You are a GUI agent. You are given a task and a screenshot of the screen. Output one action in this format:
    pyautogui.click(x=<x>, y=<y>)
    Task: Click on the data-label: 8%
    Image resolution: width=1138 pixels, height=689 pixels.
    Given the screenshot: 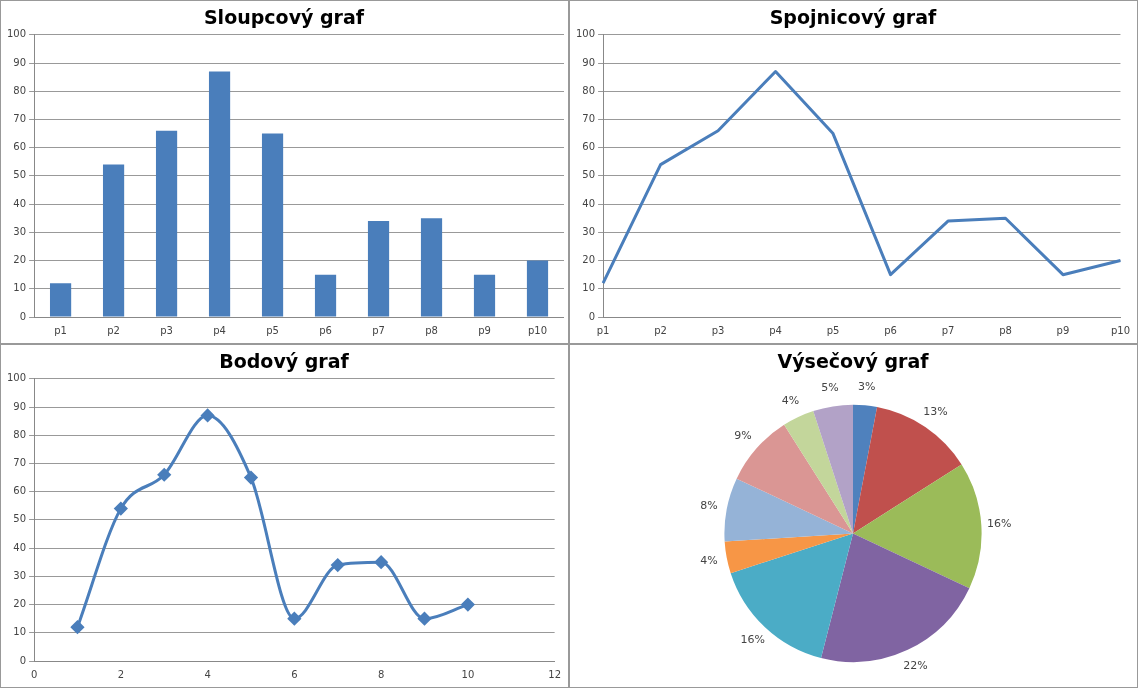 What is the action you would take?
    pyautogui.click(x=709, y=505)
    